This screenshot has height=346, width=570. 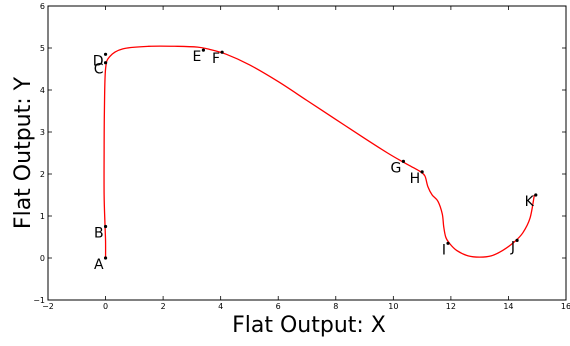 What do you see at coordinates (42, 174) in the screenshot?
I see `y-tick-label: 2` at bounding box center [42, 174].